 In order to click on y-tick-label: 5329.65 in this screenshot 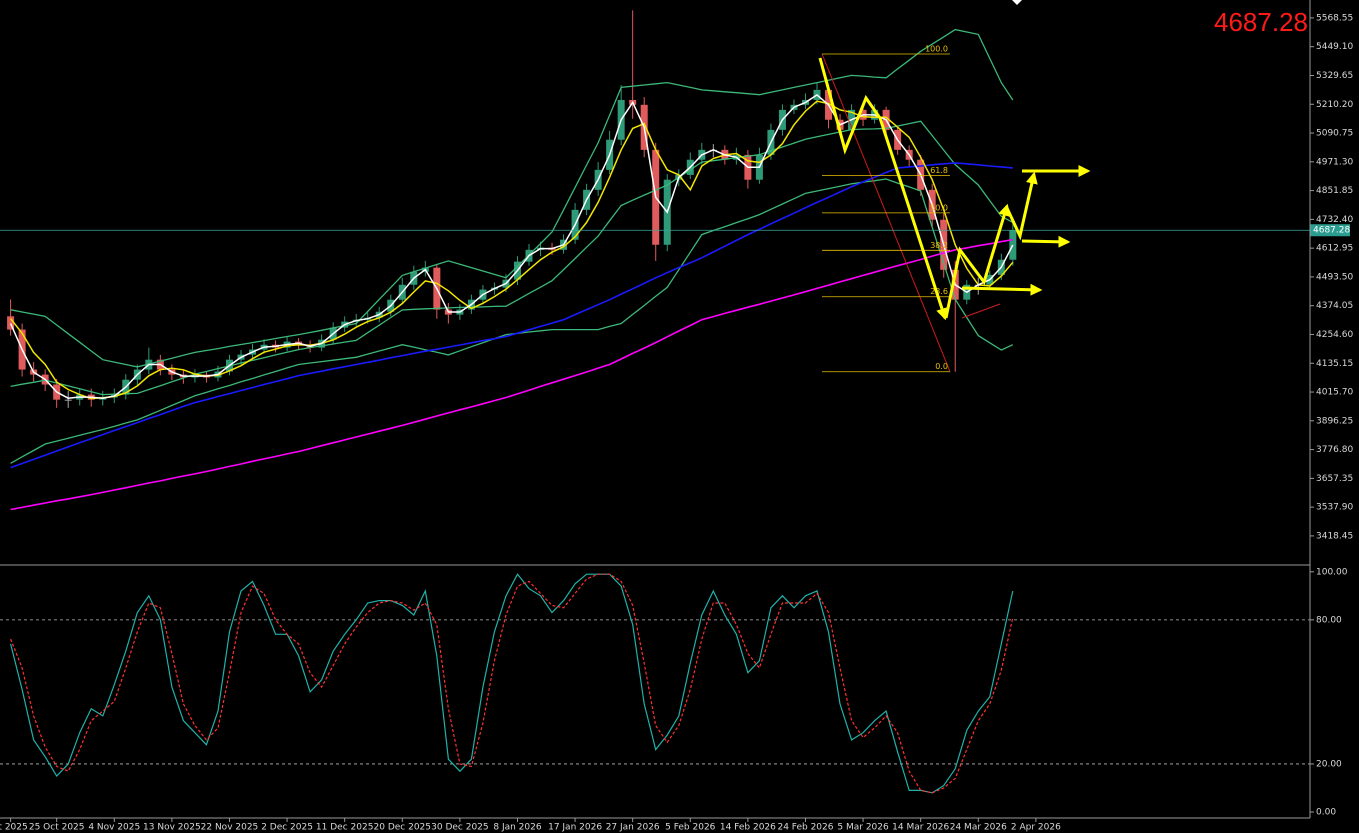, I will do `click(1334, 76)`.